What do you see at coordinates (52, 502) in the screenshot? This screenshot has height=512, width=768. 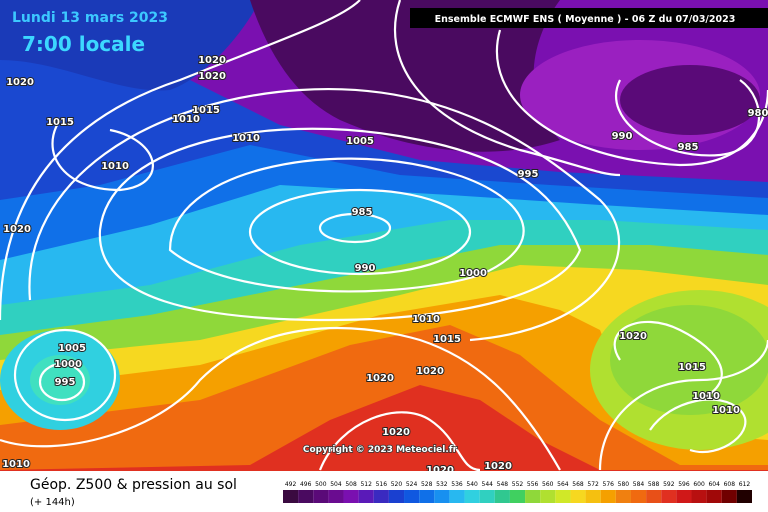 I see `footer-lead: (+ 144h)` at bounding box center [52, 502].